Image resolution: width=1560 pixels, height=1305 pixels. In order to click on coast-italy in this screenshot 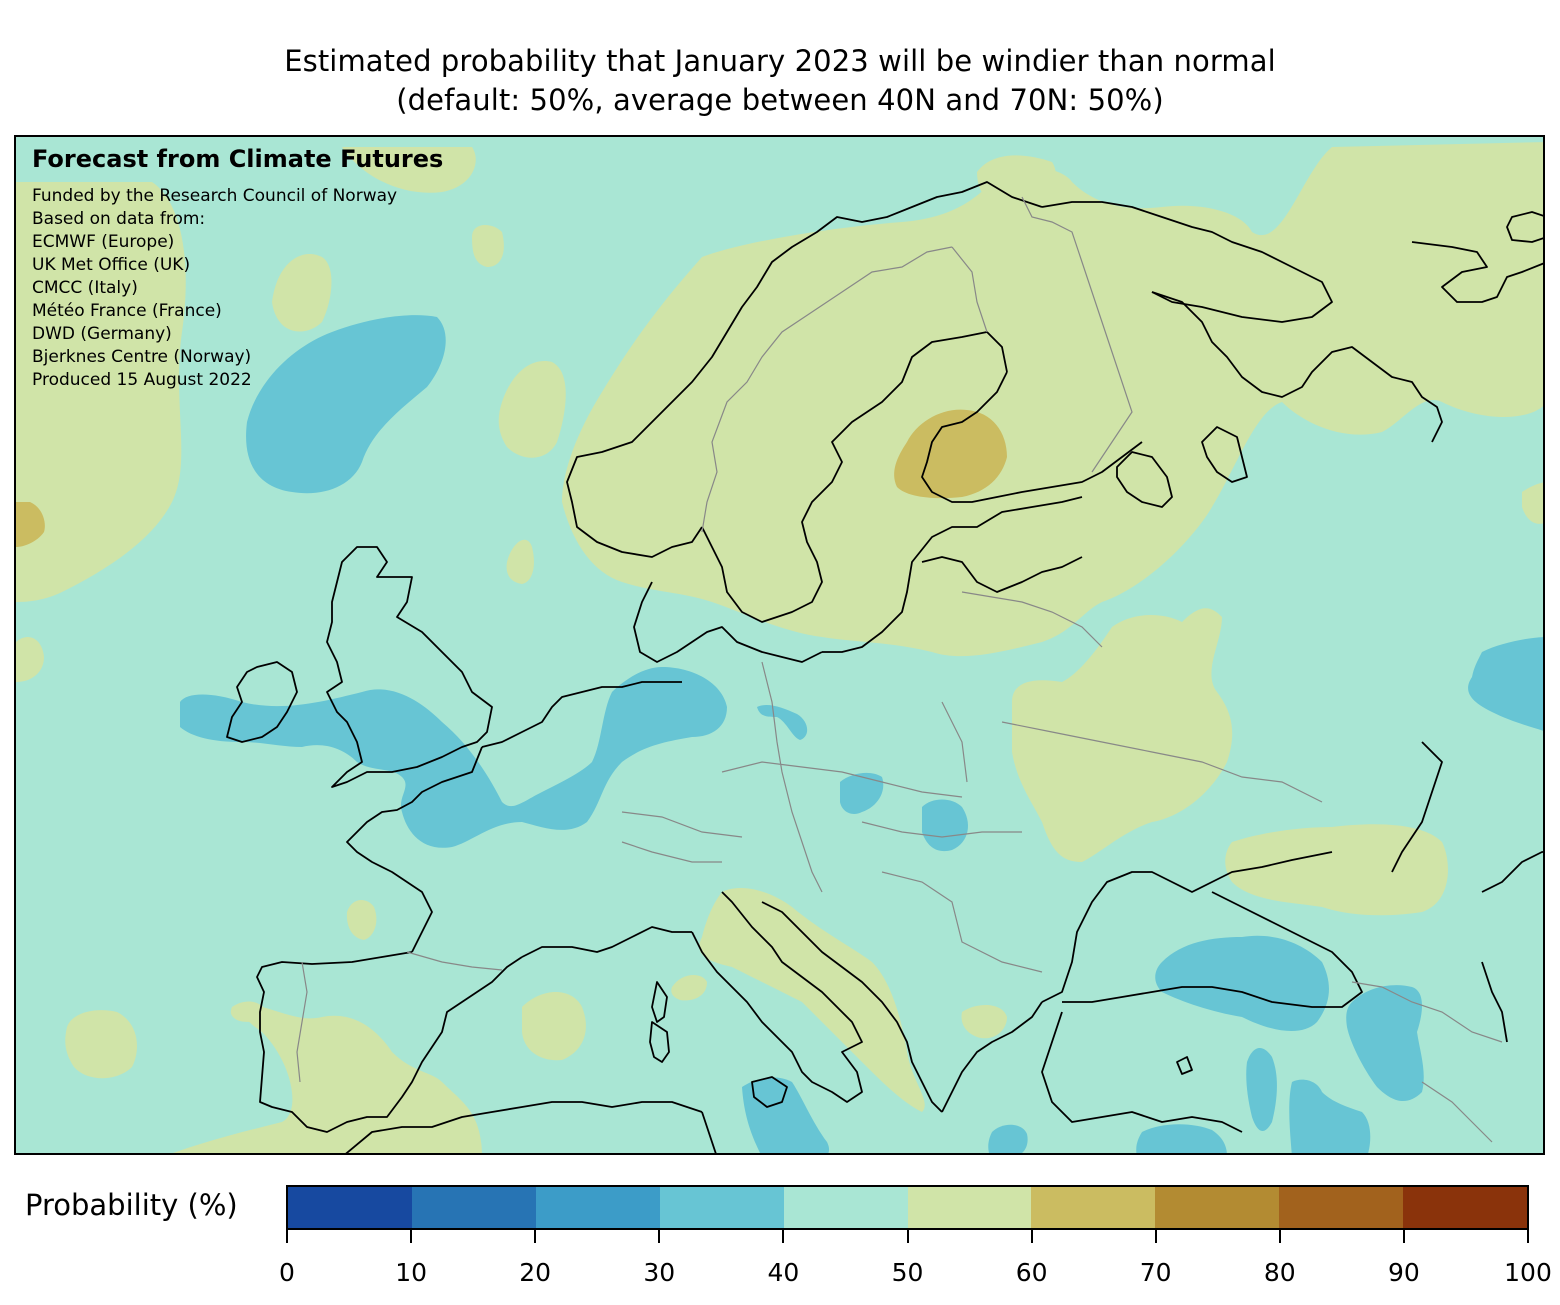, I will do `click(777, 997)`.